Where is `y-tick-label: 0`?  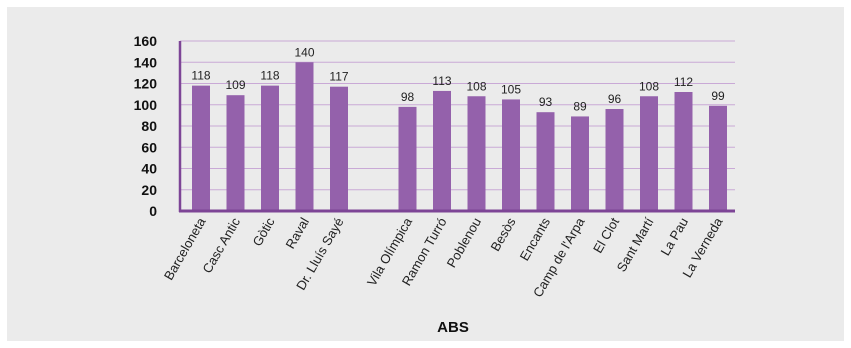 y-tick-label: 0 is located at coordinates (153, 211).